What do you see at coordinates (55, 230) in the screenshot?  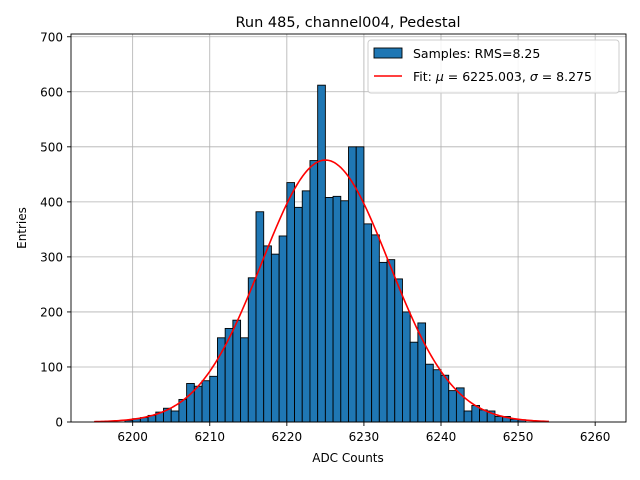 I see `y-axis-ticks: 0 100 200 300 400 500 600 700` at bounding box center [55, 230].